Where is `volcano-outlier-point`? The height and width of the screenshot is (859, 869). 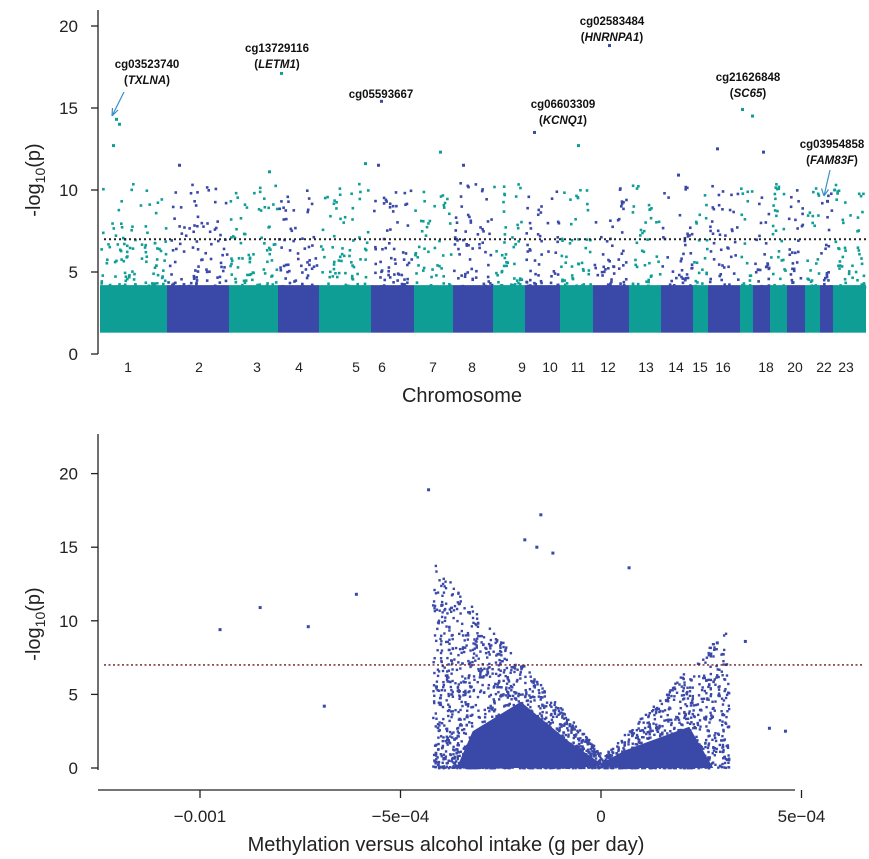
volcano-outlier-point is located at coordinates (745, 641).